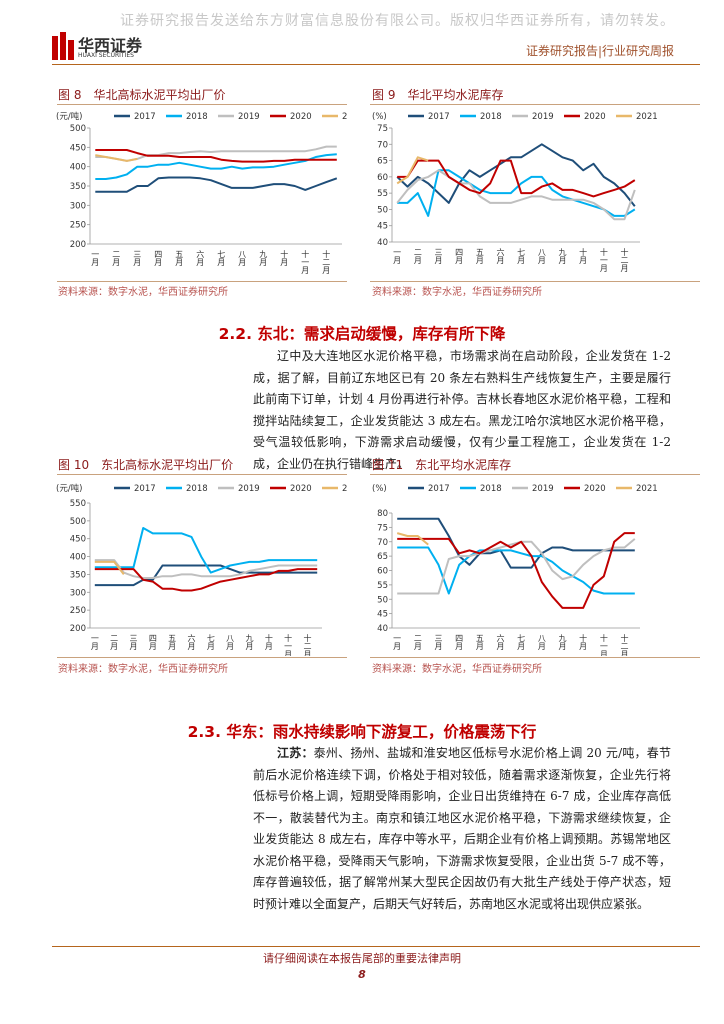 The width and height of the screenshot is (724, 1024). Describe the element at coordinates (376, 946) in the screenshot. I see `footer-rule` at that location.